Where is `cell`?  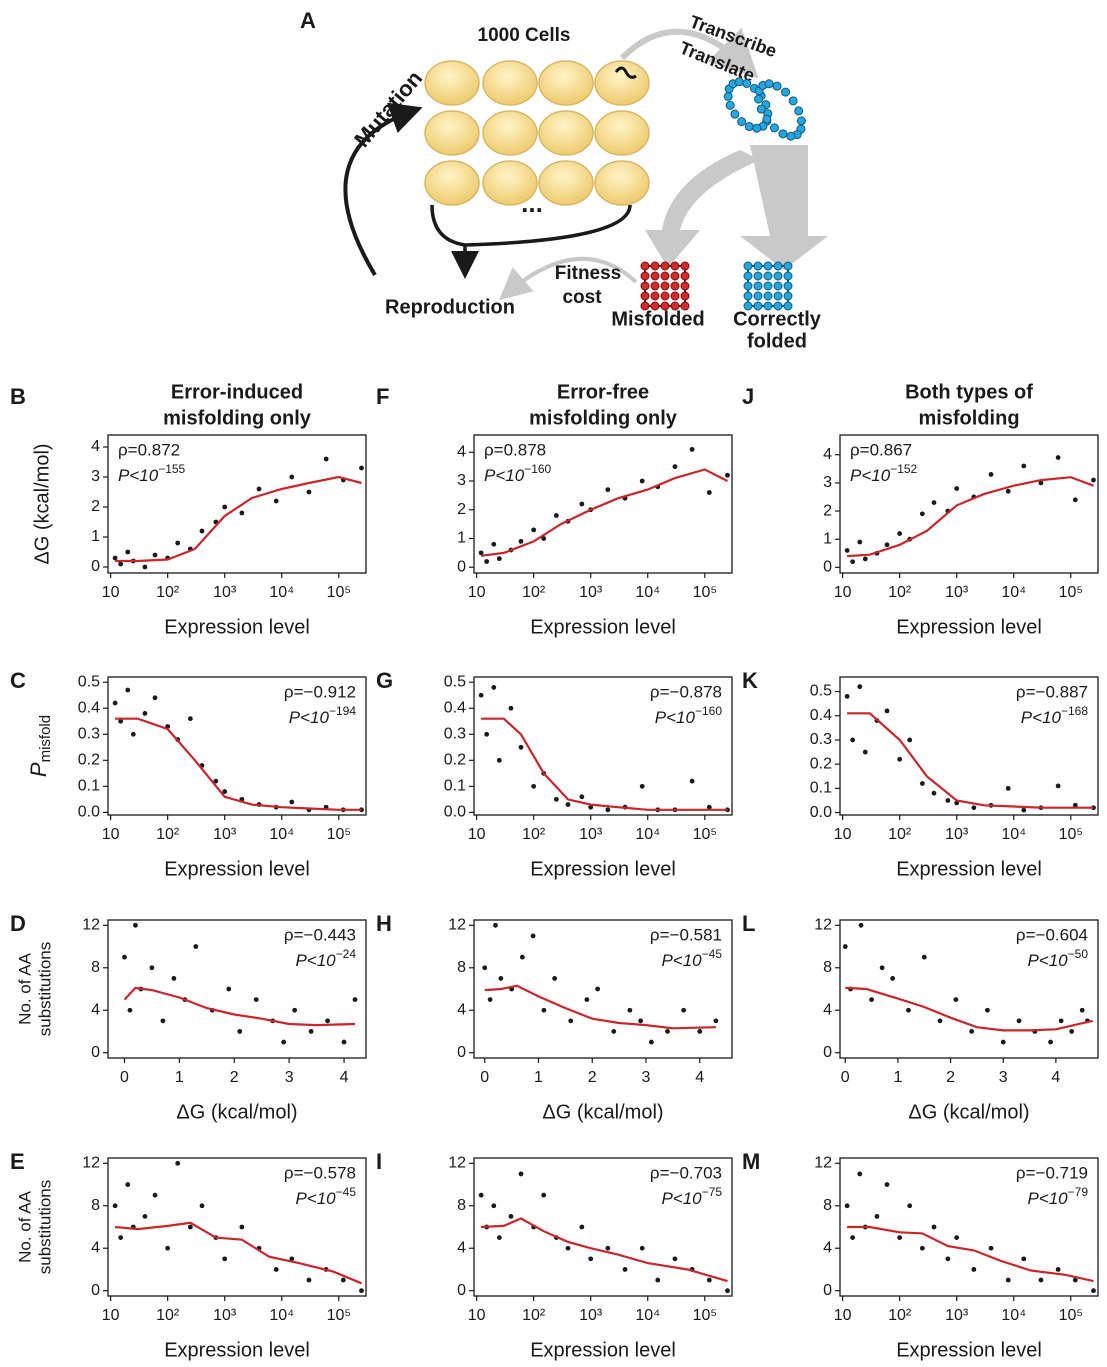
cell is located at coordinates (566, 183).